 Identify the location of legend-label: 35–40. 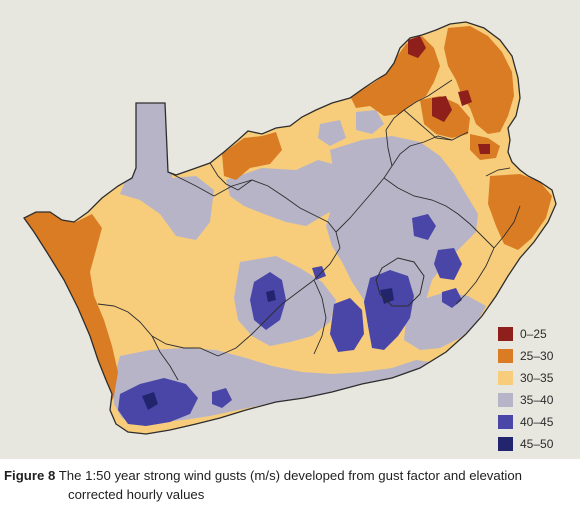
(537, 399).